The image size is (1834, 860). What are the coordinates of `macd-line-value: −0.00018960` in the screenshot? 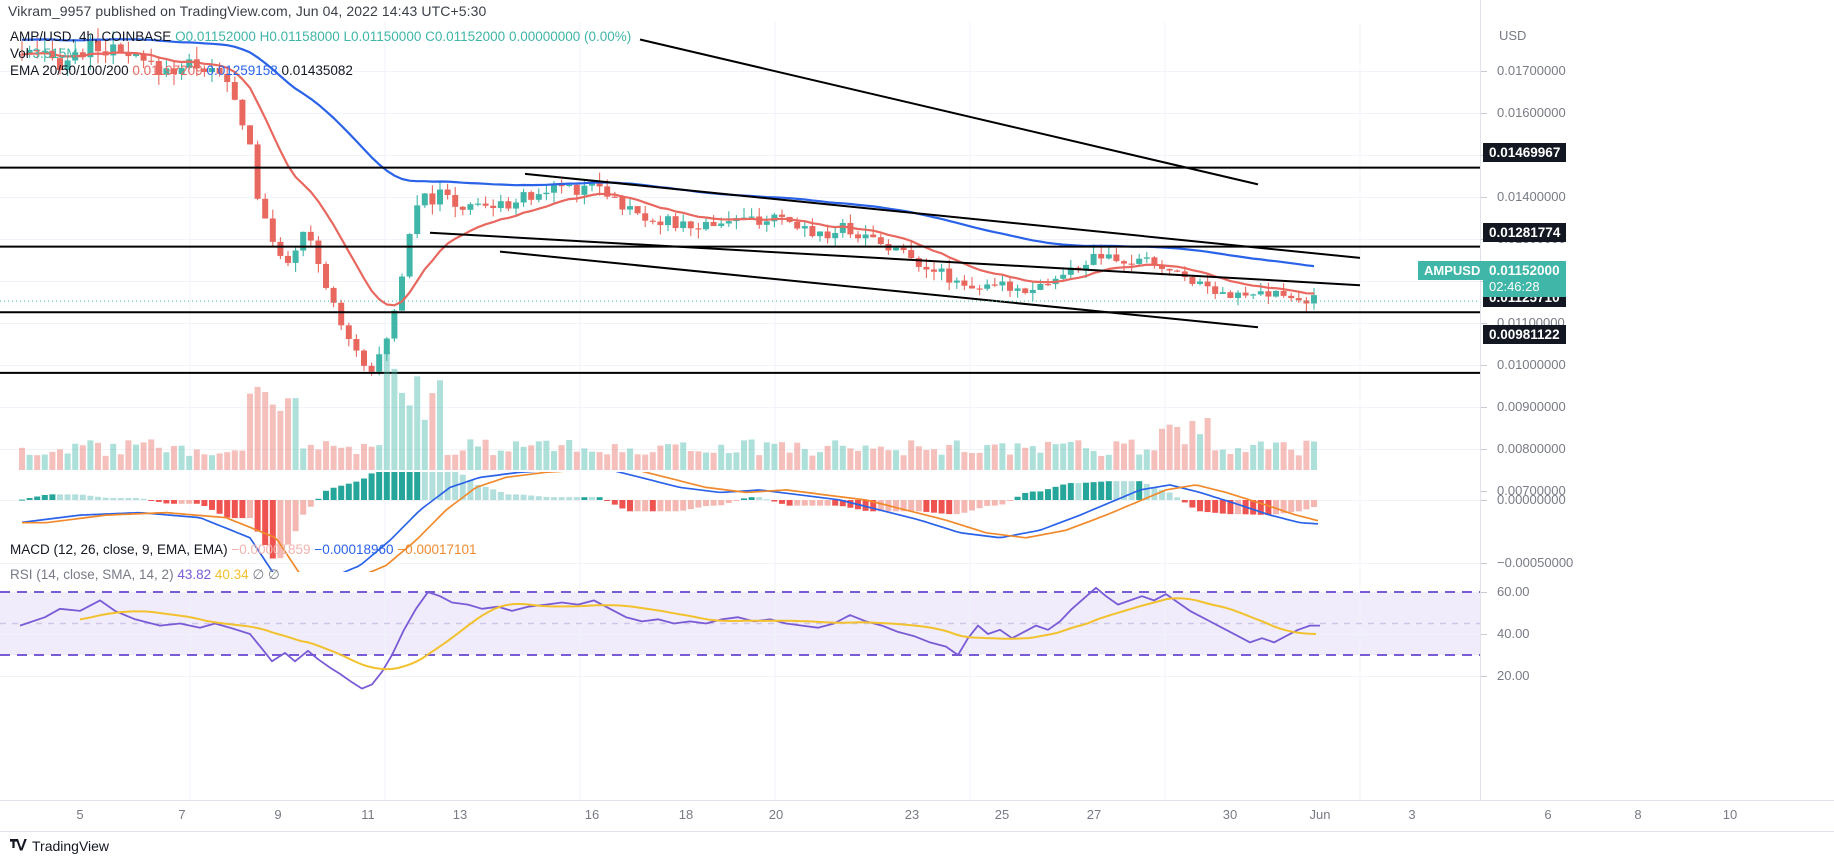 It's located at (354, 549).